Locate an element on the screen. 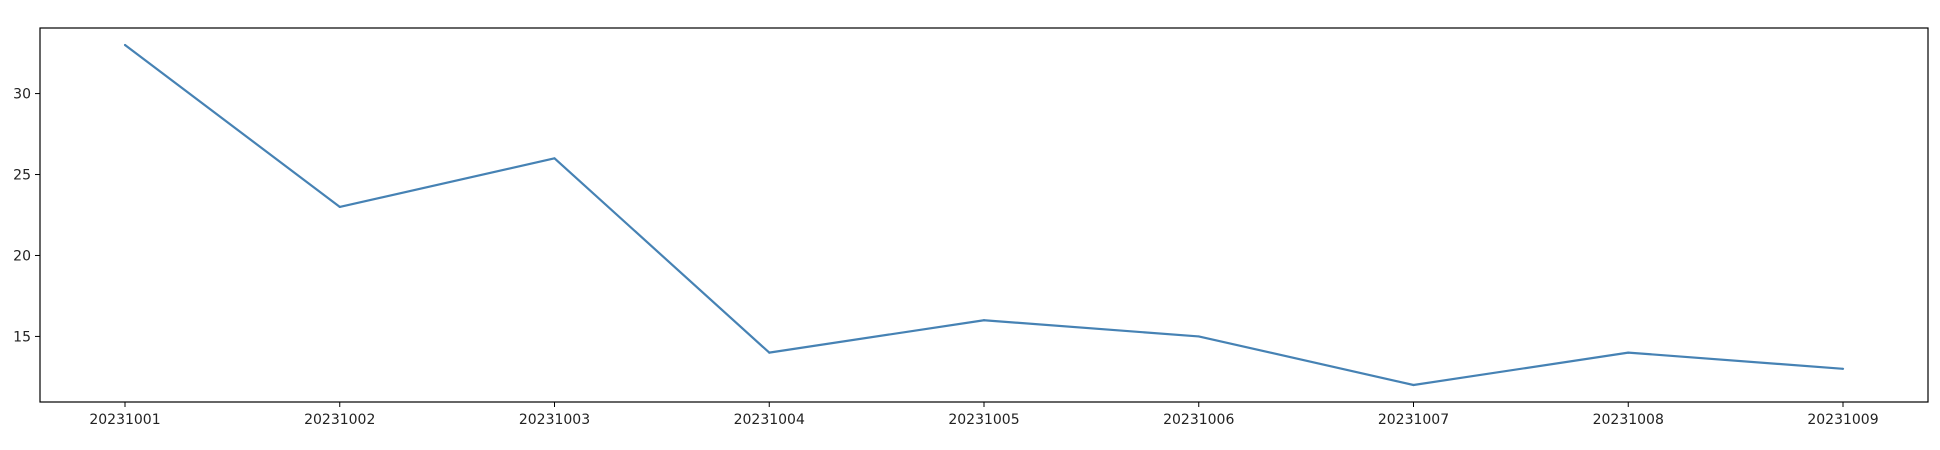 The height and width of the screenshot is (450, 1940). x-tick-label: 20231008 is located at coordinates (1628, 420).